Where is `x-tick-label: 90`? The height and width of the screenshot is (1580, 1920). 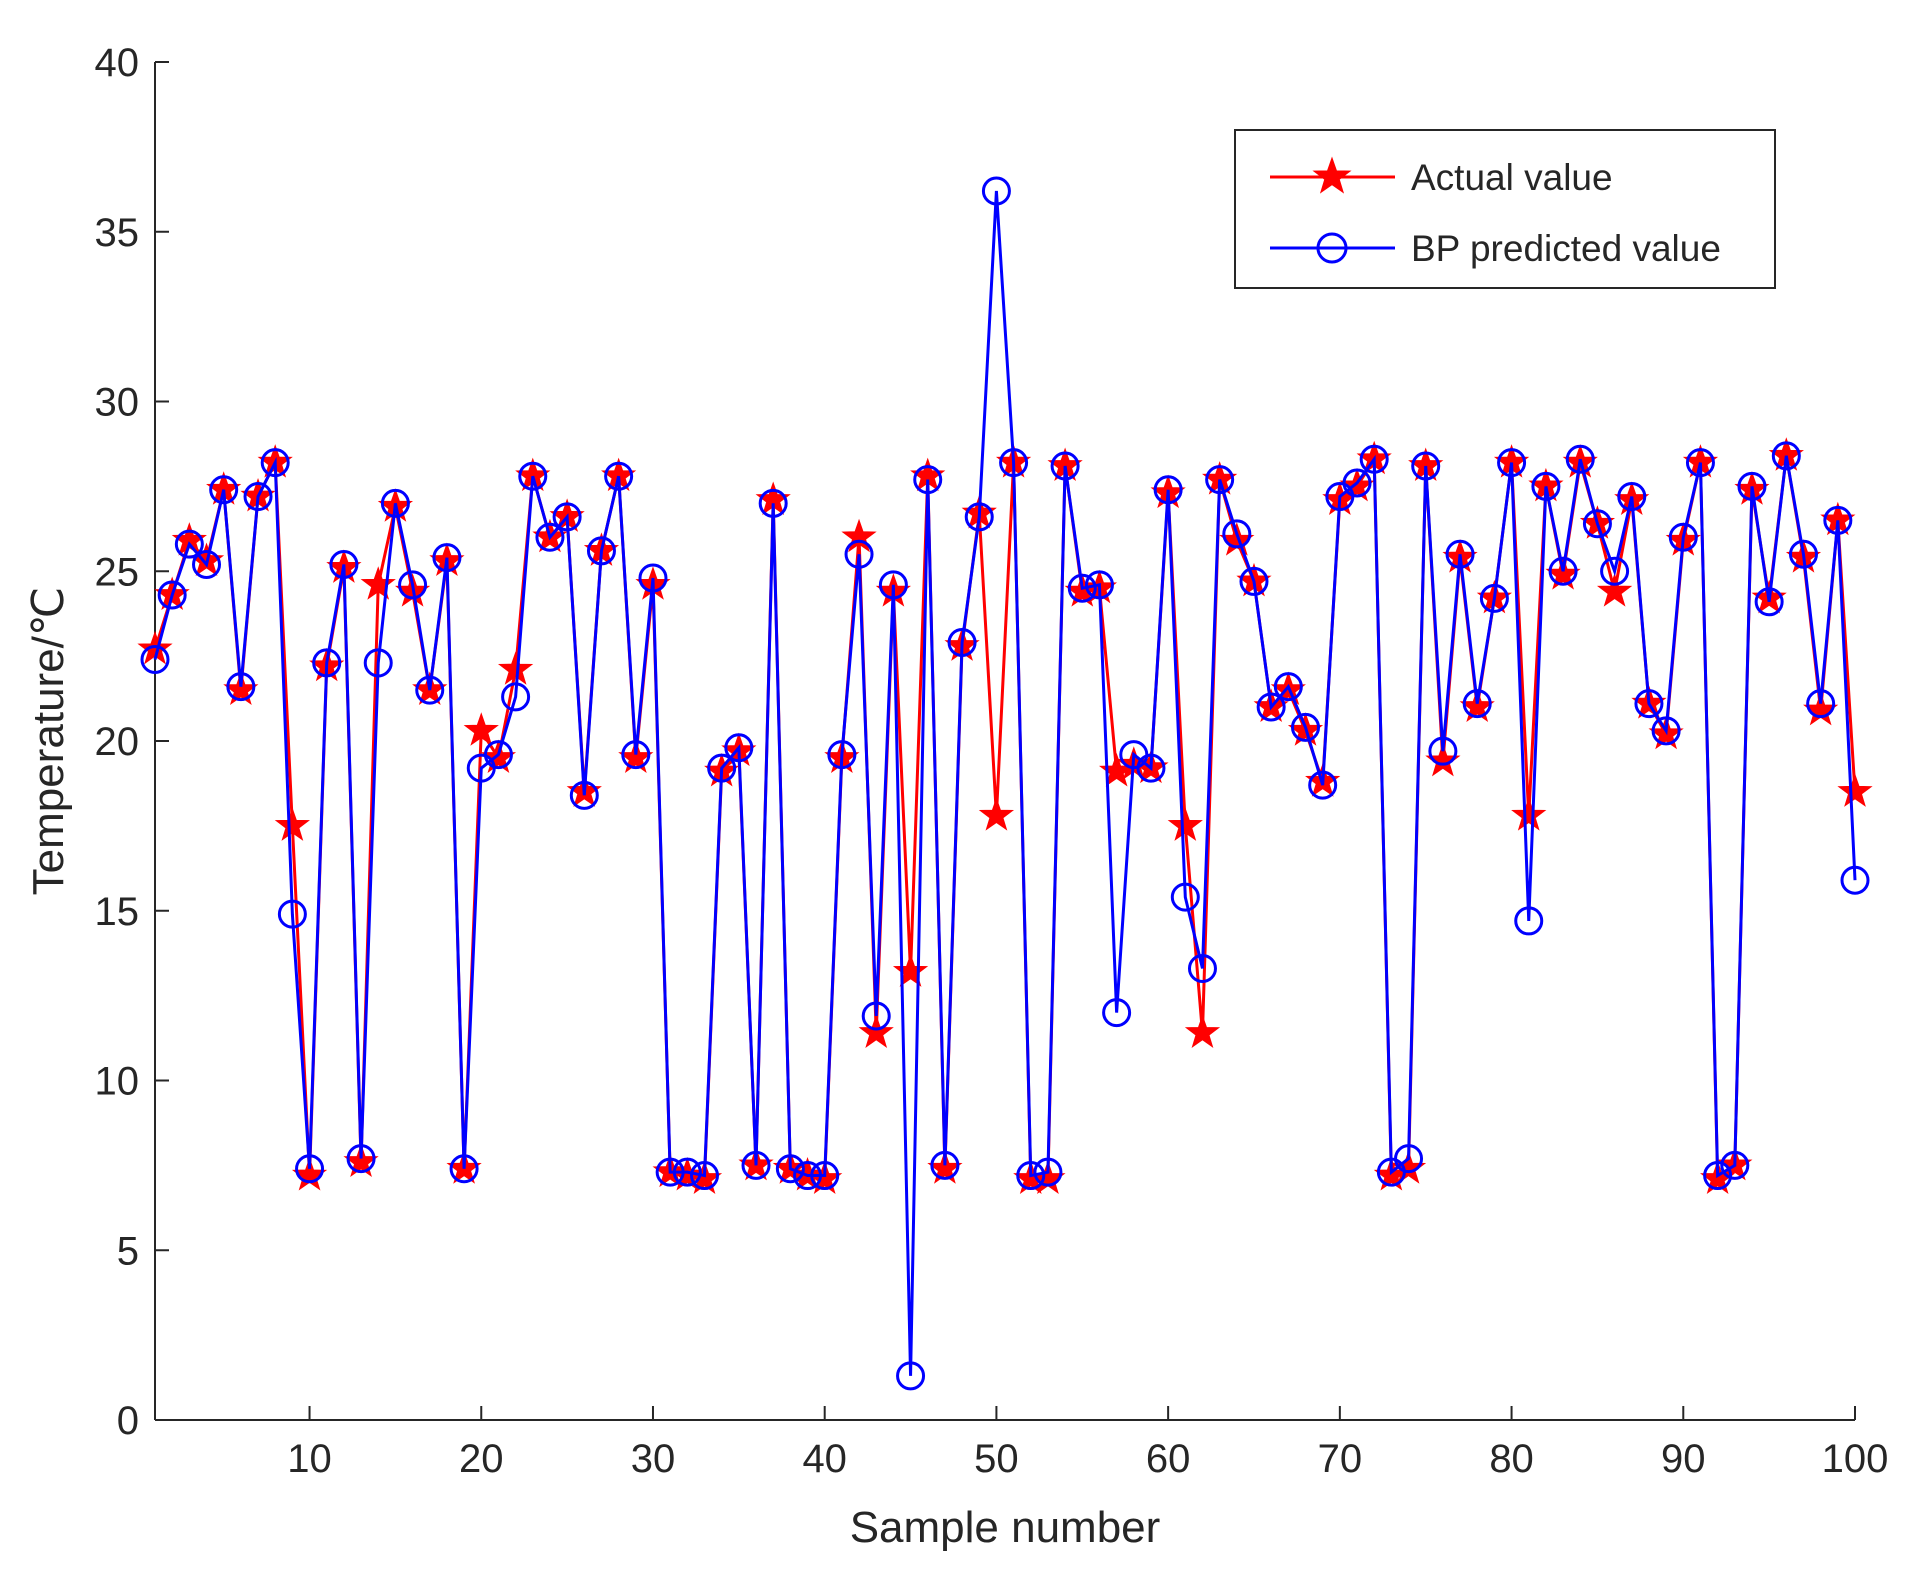
x-tick-label: 90 is located at coordinates (1683, 1459).